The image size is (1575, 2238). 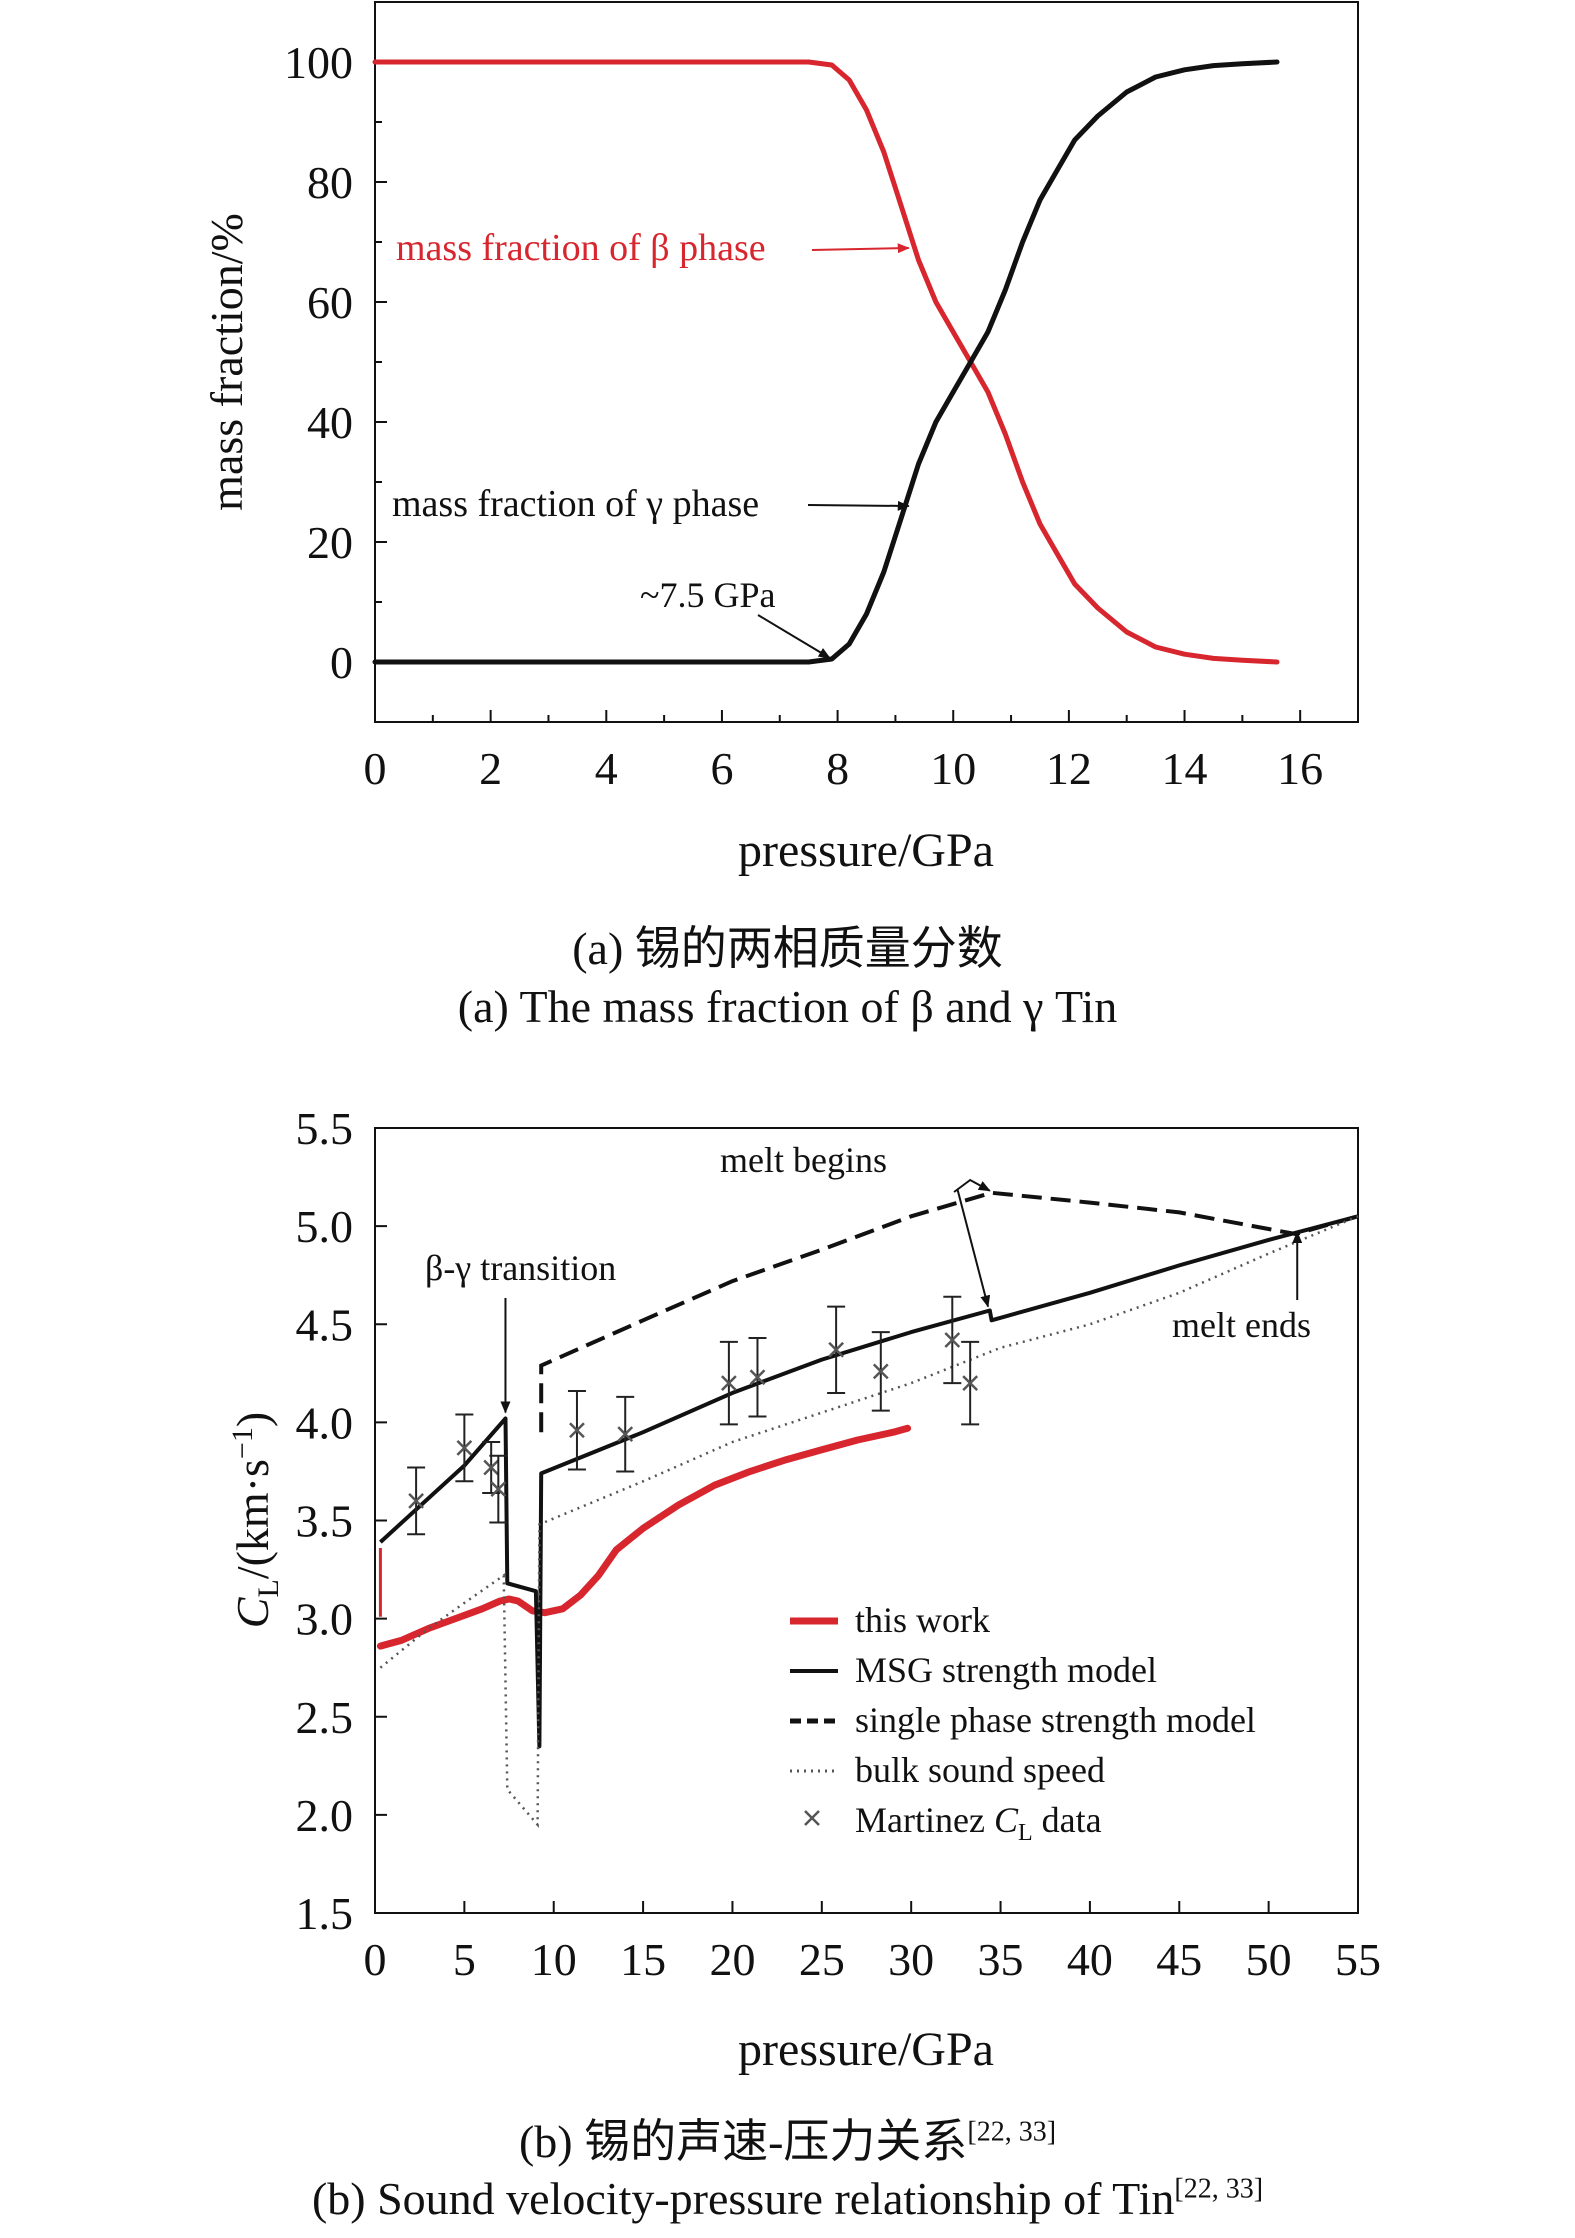 What do you see at coordinates (866, 2049) in the screenshot?
I see `b-x-axis-label: pressure/GPa` at bounding box center [866, 2049].